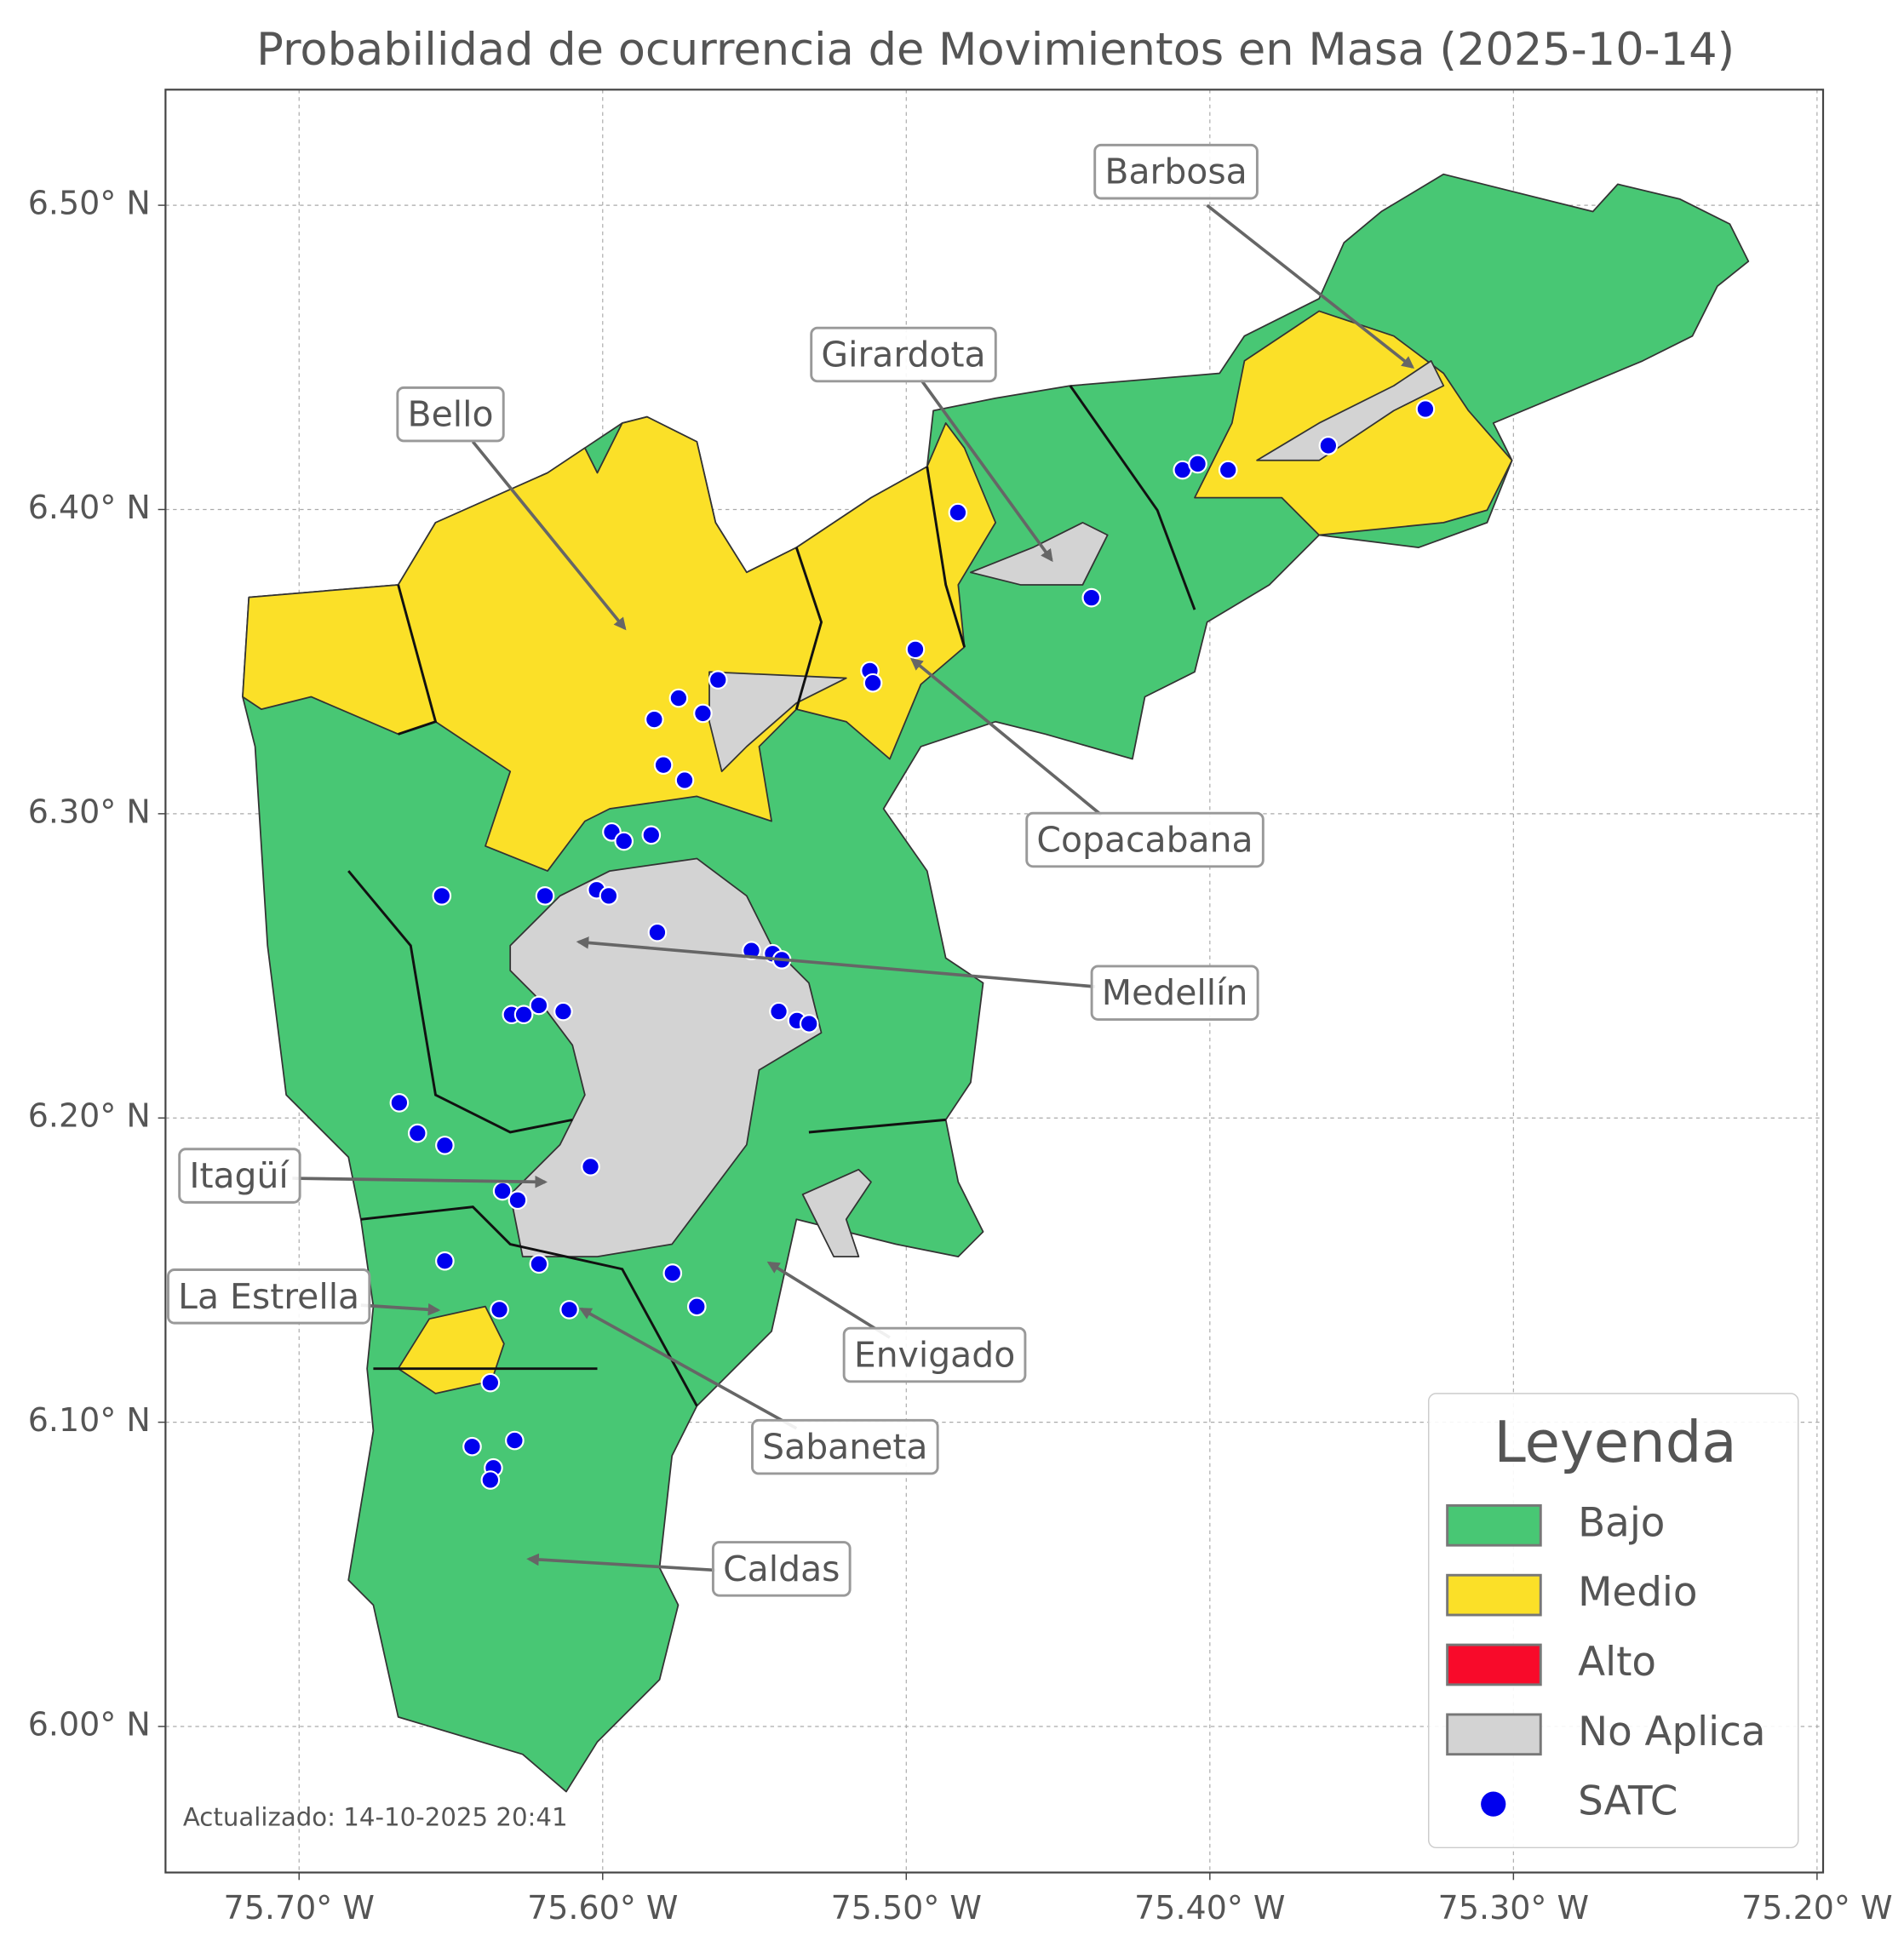 This screenshot has width=1904, height=1941. What do you see at coordinates (375, 1817) in the screenshot?
I see `footer: Actualizado: 14-10-2025 20:41` at bounding box center [375, 1817].